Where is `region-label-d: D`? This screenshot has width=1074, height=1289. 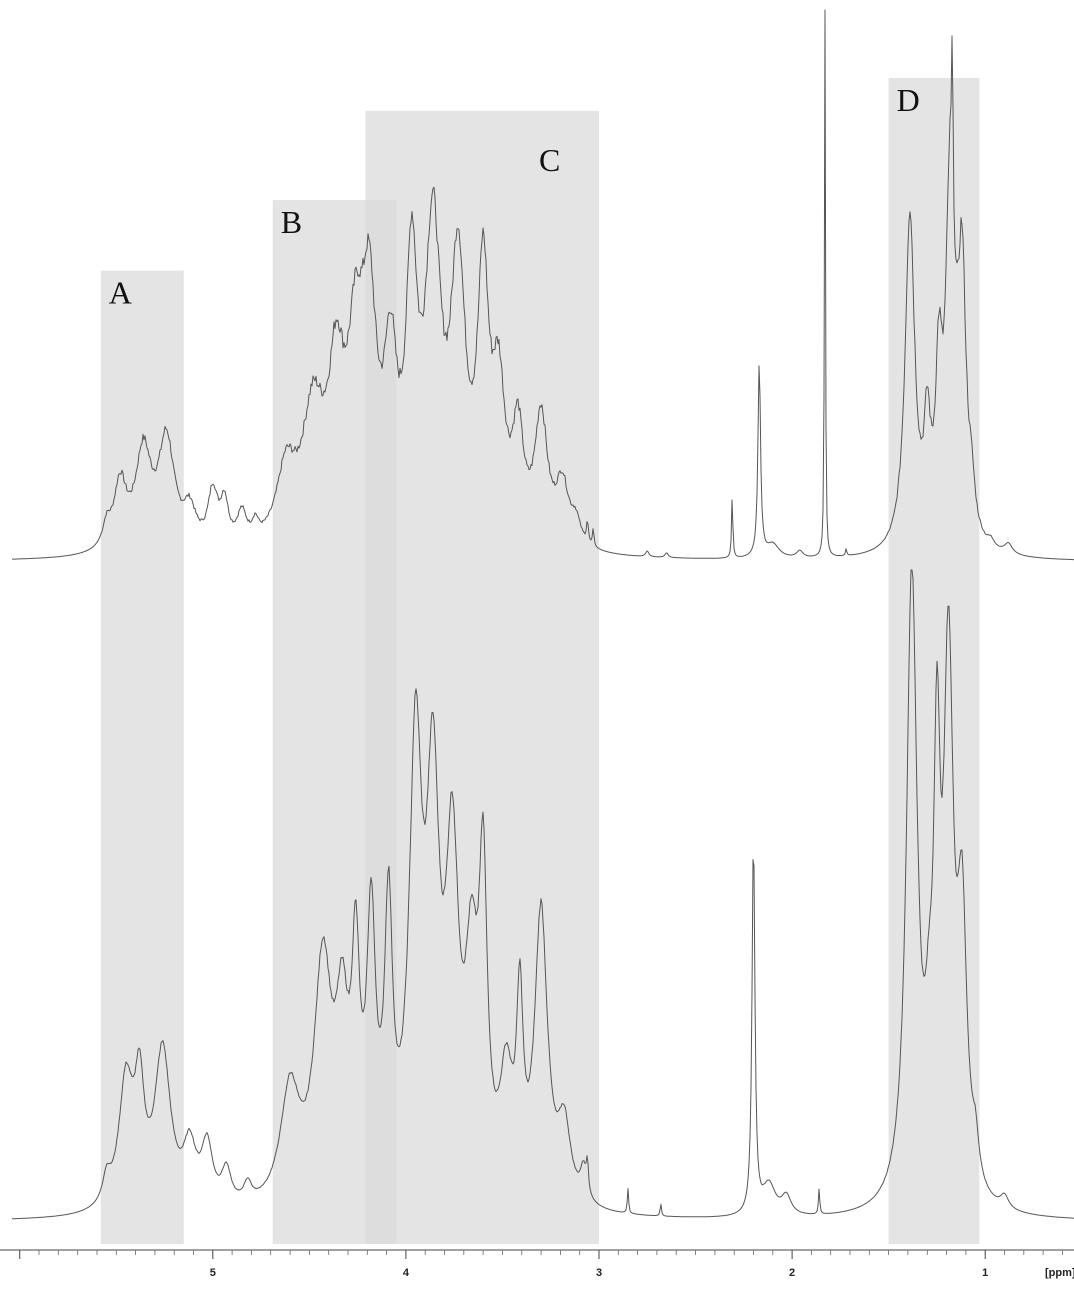 region-label-d: D is located at coordinates (908, 100).